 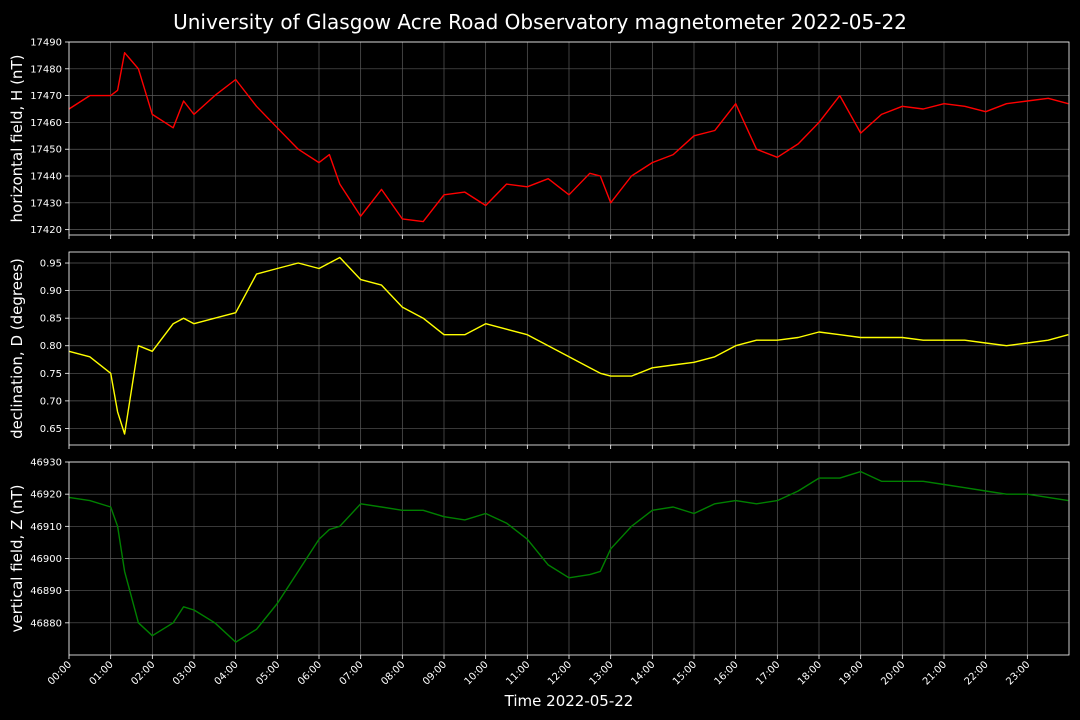 What do you see at coordinates (102, 673) in the screenshot?
I see `x-tick-label: 01:00` at bounding box center [102, 673].